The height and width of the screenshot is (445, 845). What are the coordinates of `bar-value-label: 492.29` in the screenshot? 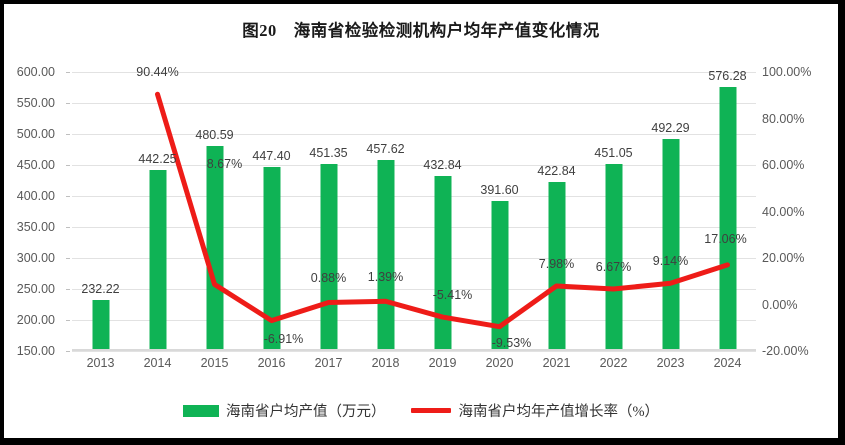 It's located at (670, 127).